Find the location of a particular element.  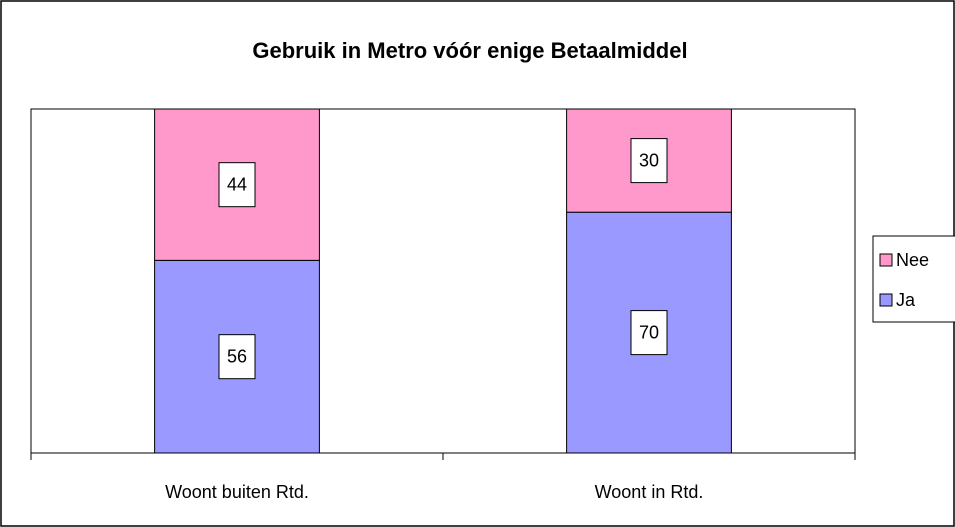

data-label: 56 is located at coordinates (237, 356).